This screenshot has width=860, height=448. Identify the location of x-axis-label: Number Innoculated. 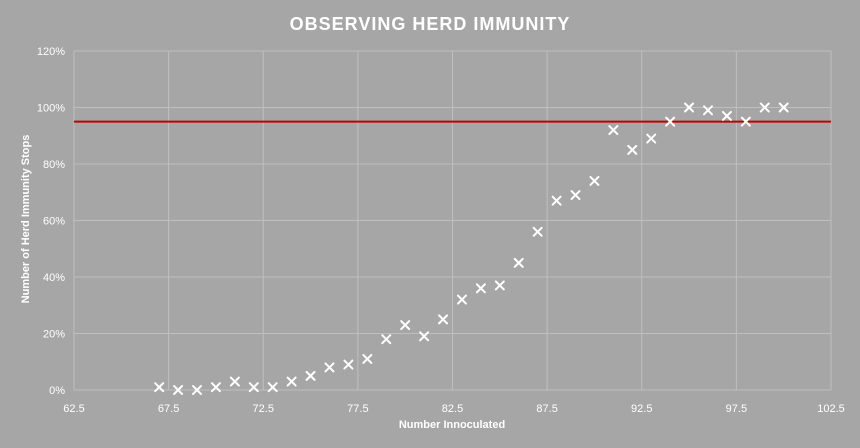
(452, 425).